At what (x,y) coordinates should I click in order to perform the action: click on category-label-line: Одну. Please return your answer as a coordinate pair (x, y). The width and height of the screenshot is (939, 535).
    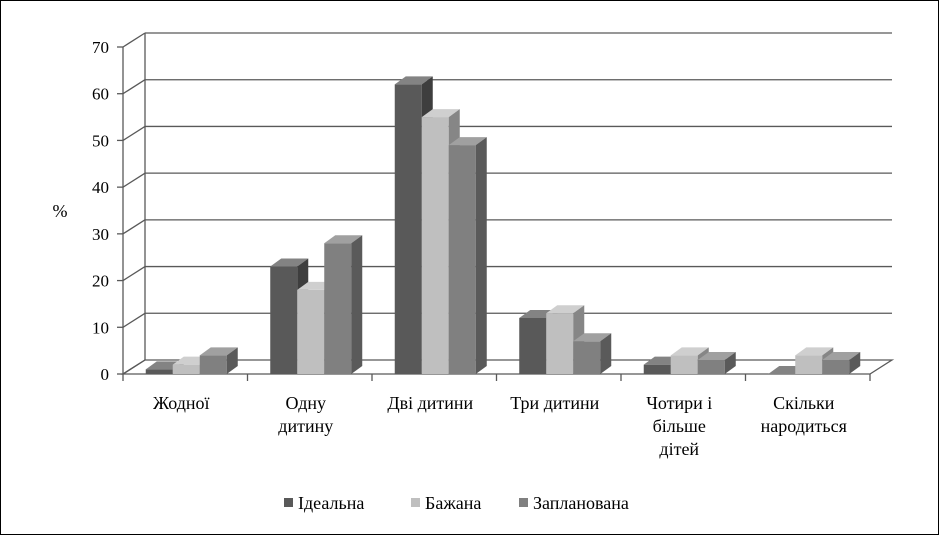
    Looking at the image, I should click on (305, 403).